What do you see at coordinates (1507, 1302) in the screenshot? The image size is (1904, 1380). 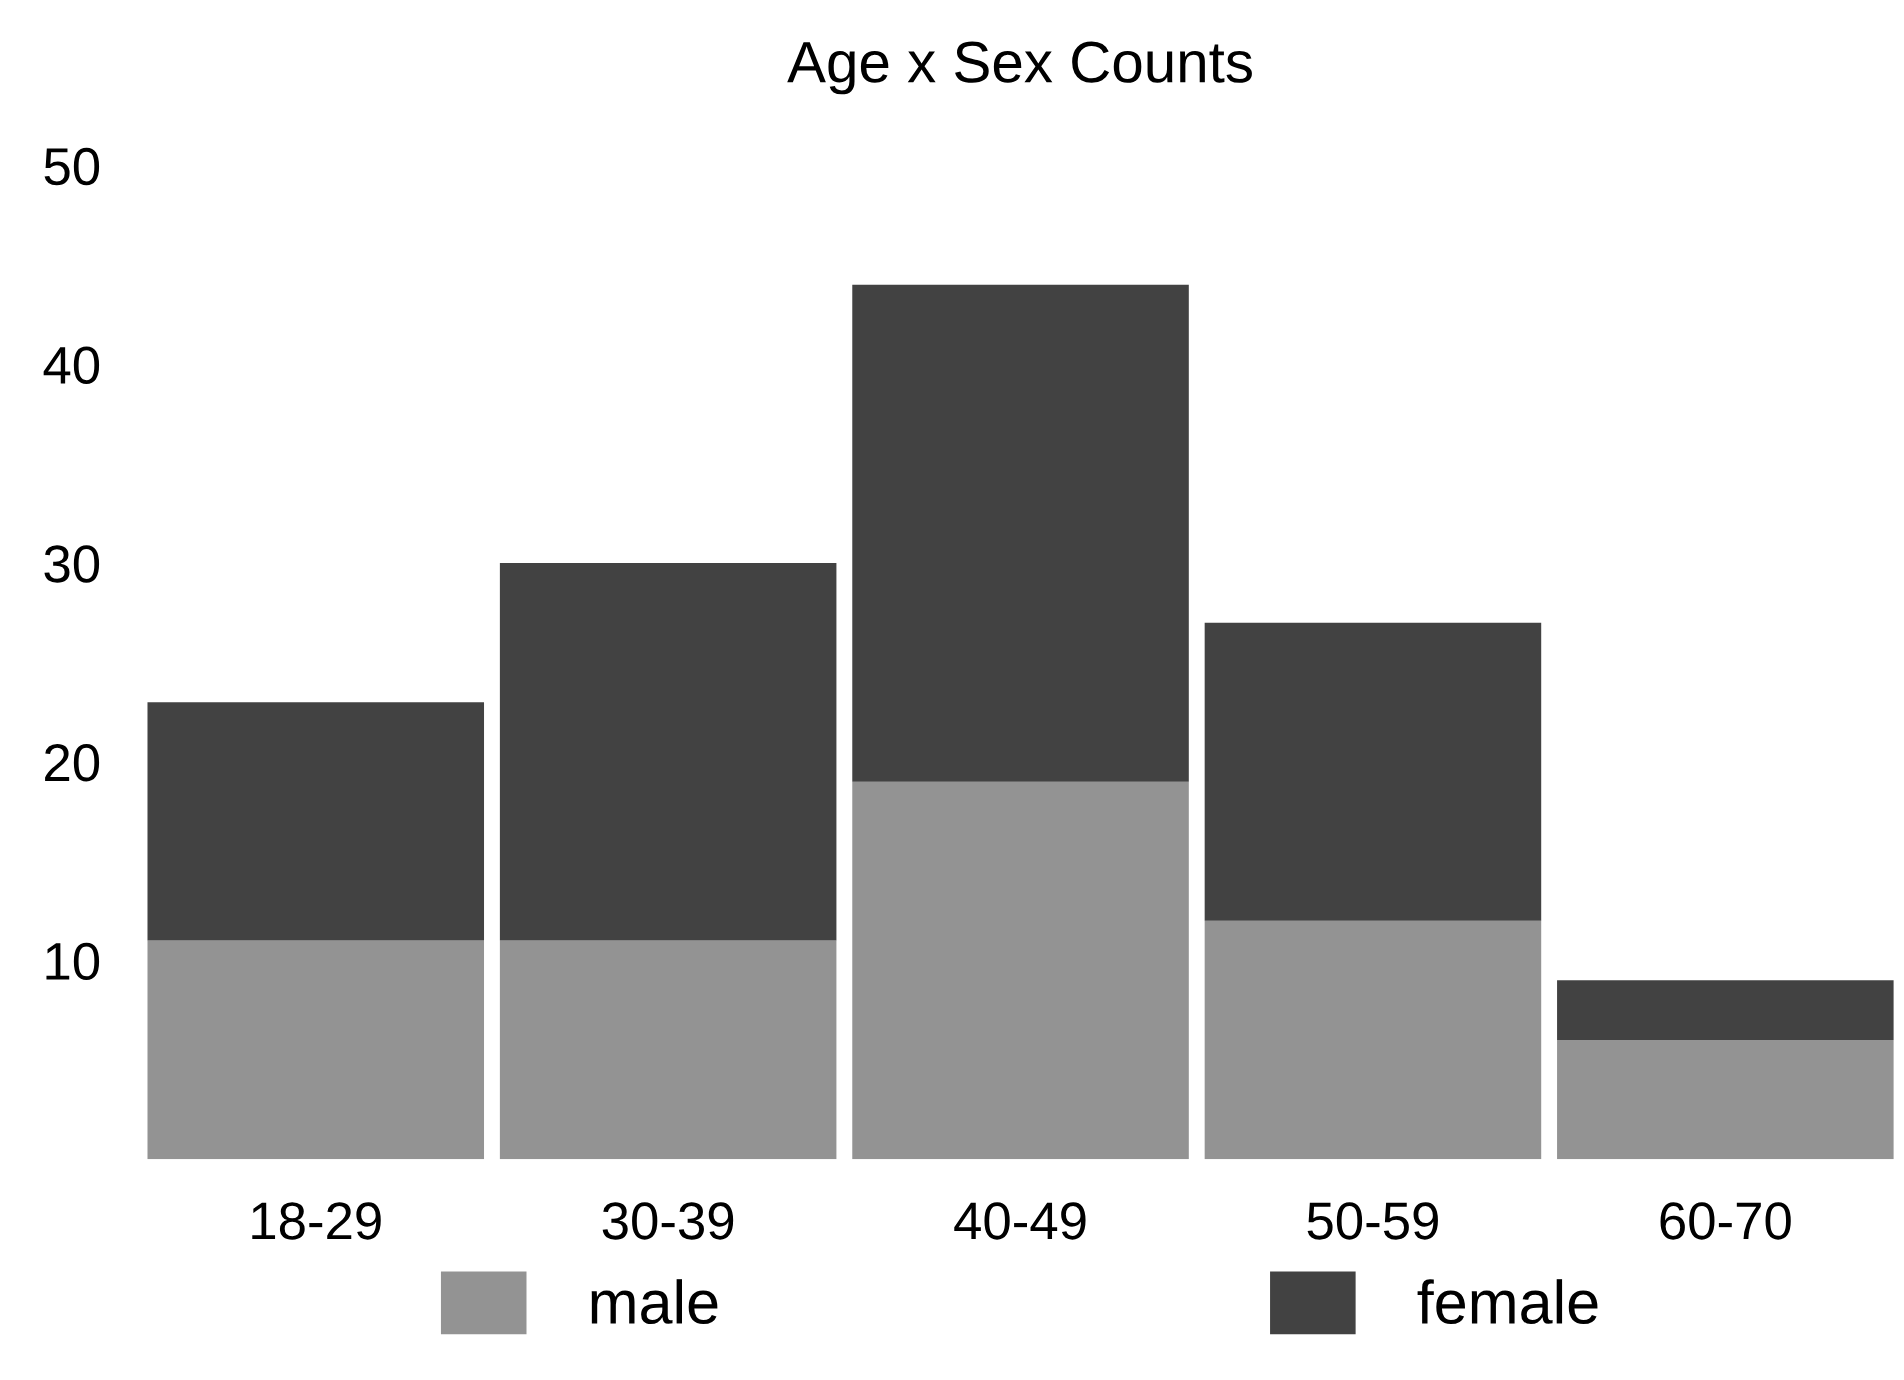 I see `legend-label: female` at bounding box center [1507, 1302].